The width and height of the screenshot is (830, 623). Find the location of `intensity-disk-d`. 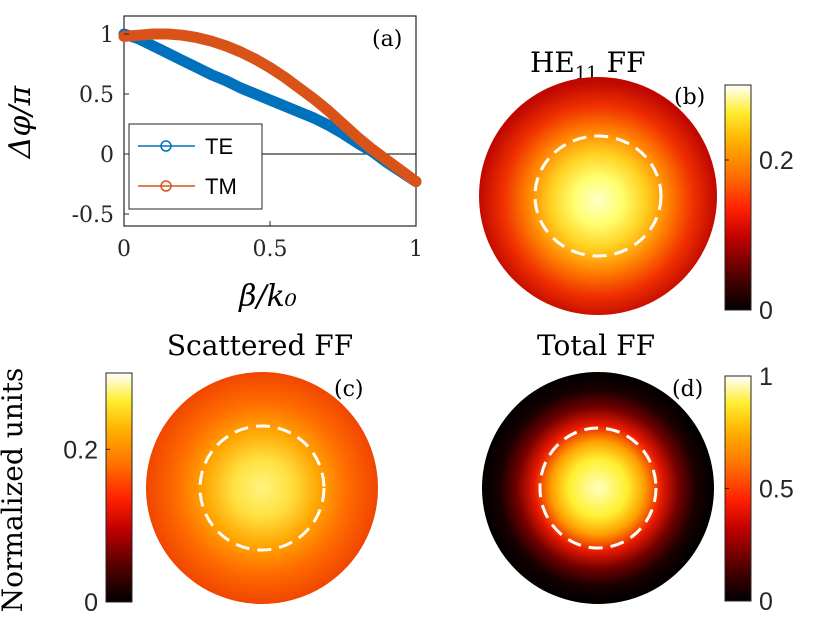

intensity-disk-d is located at coordinates (598, 488).